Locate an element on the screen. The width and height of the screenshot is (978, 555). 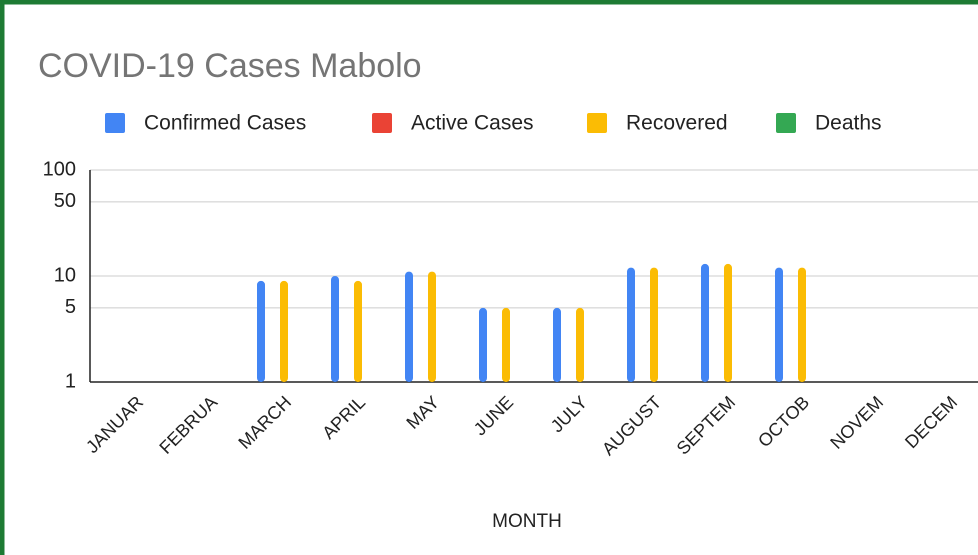
x-tick-label: MAY is located at coordinates (422, 412).